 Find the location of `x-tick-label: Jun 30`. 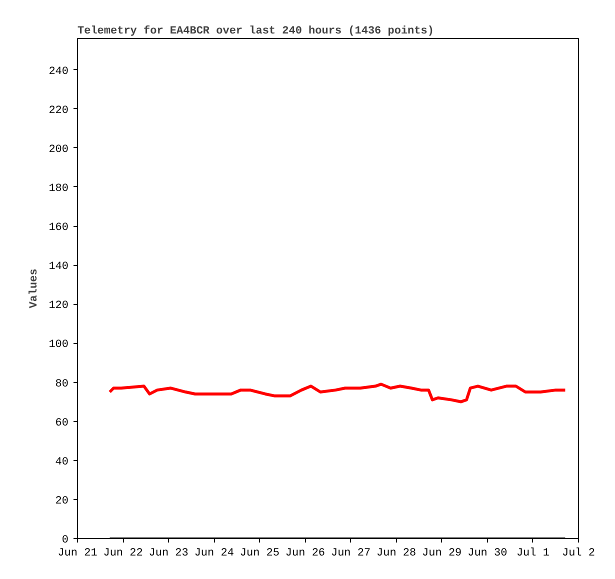

x-tick-label: Jun 30 is located at coordinates (488, 554).